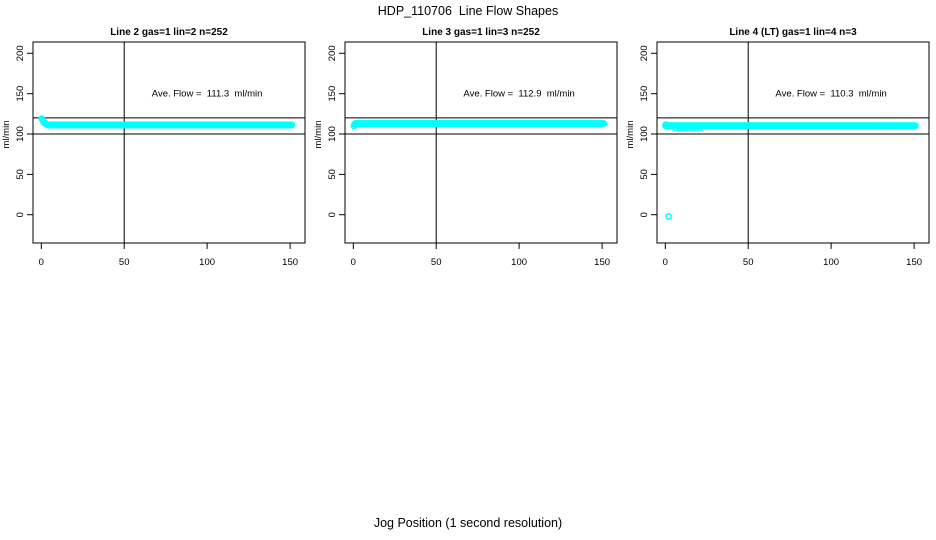 The height and width of the screenshot is (540, 936). Describe the element at coordinates (518, 94) in the screenshot. I see `ave-flow-annotation: Ave. Flow = 112.9 ml/min` at that location.